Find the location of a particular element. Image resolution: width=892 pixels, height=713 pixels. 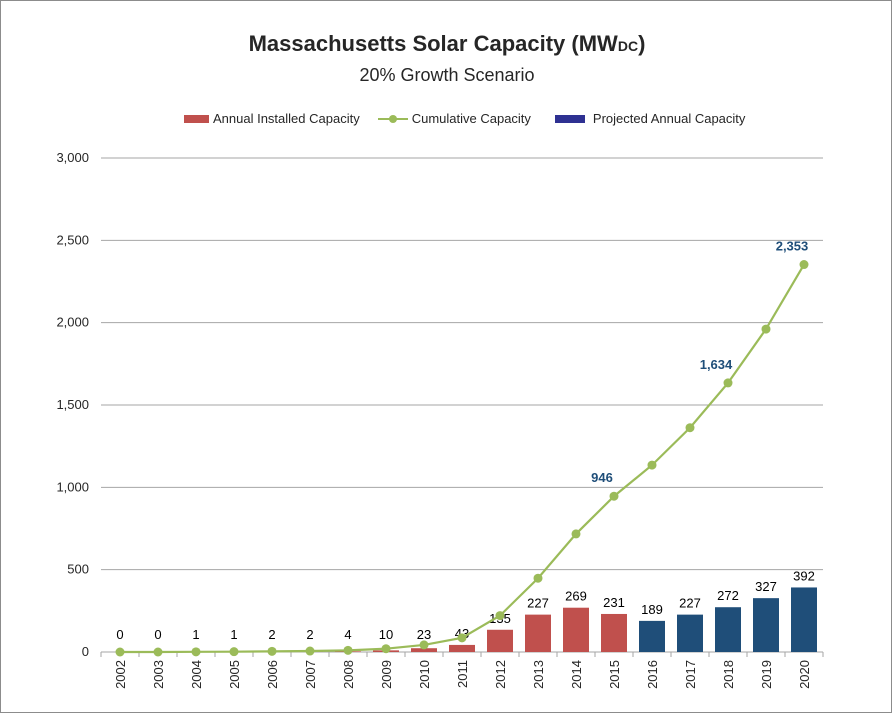

x-tick-label: 2012 is located at coordinates (500, 674).